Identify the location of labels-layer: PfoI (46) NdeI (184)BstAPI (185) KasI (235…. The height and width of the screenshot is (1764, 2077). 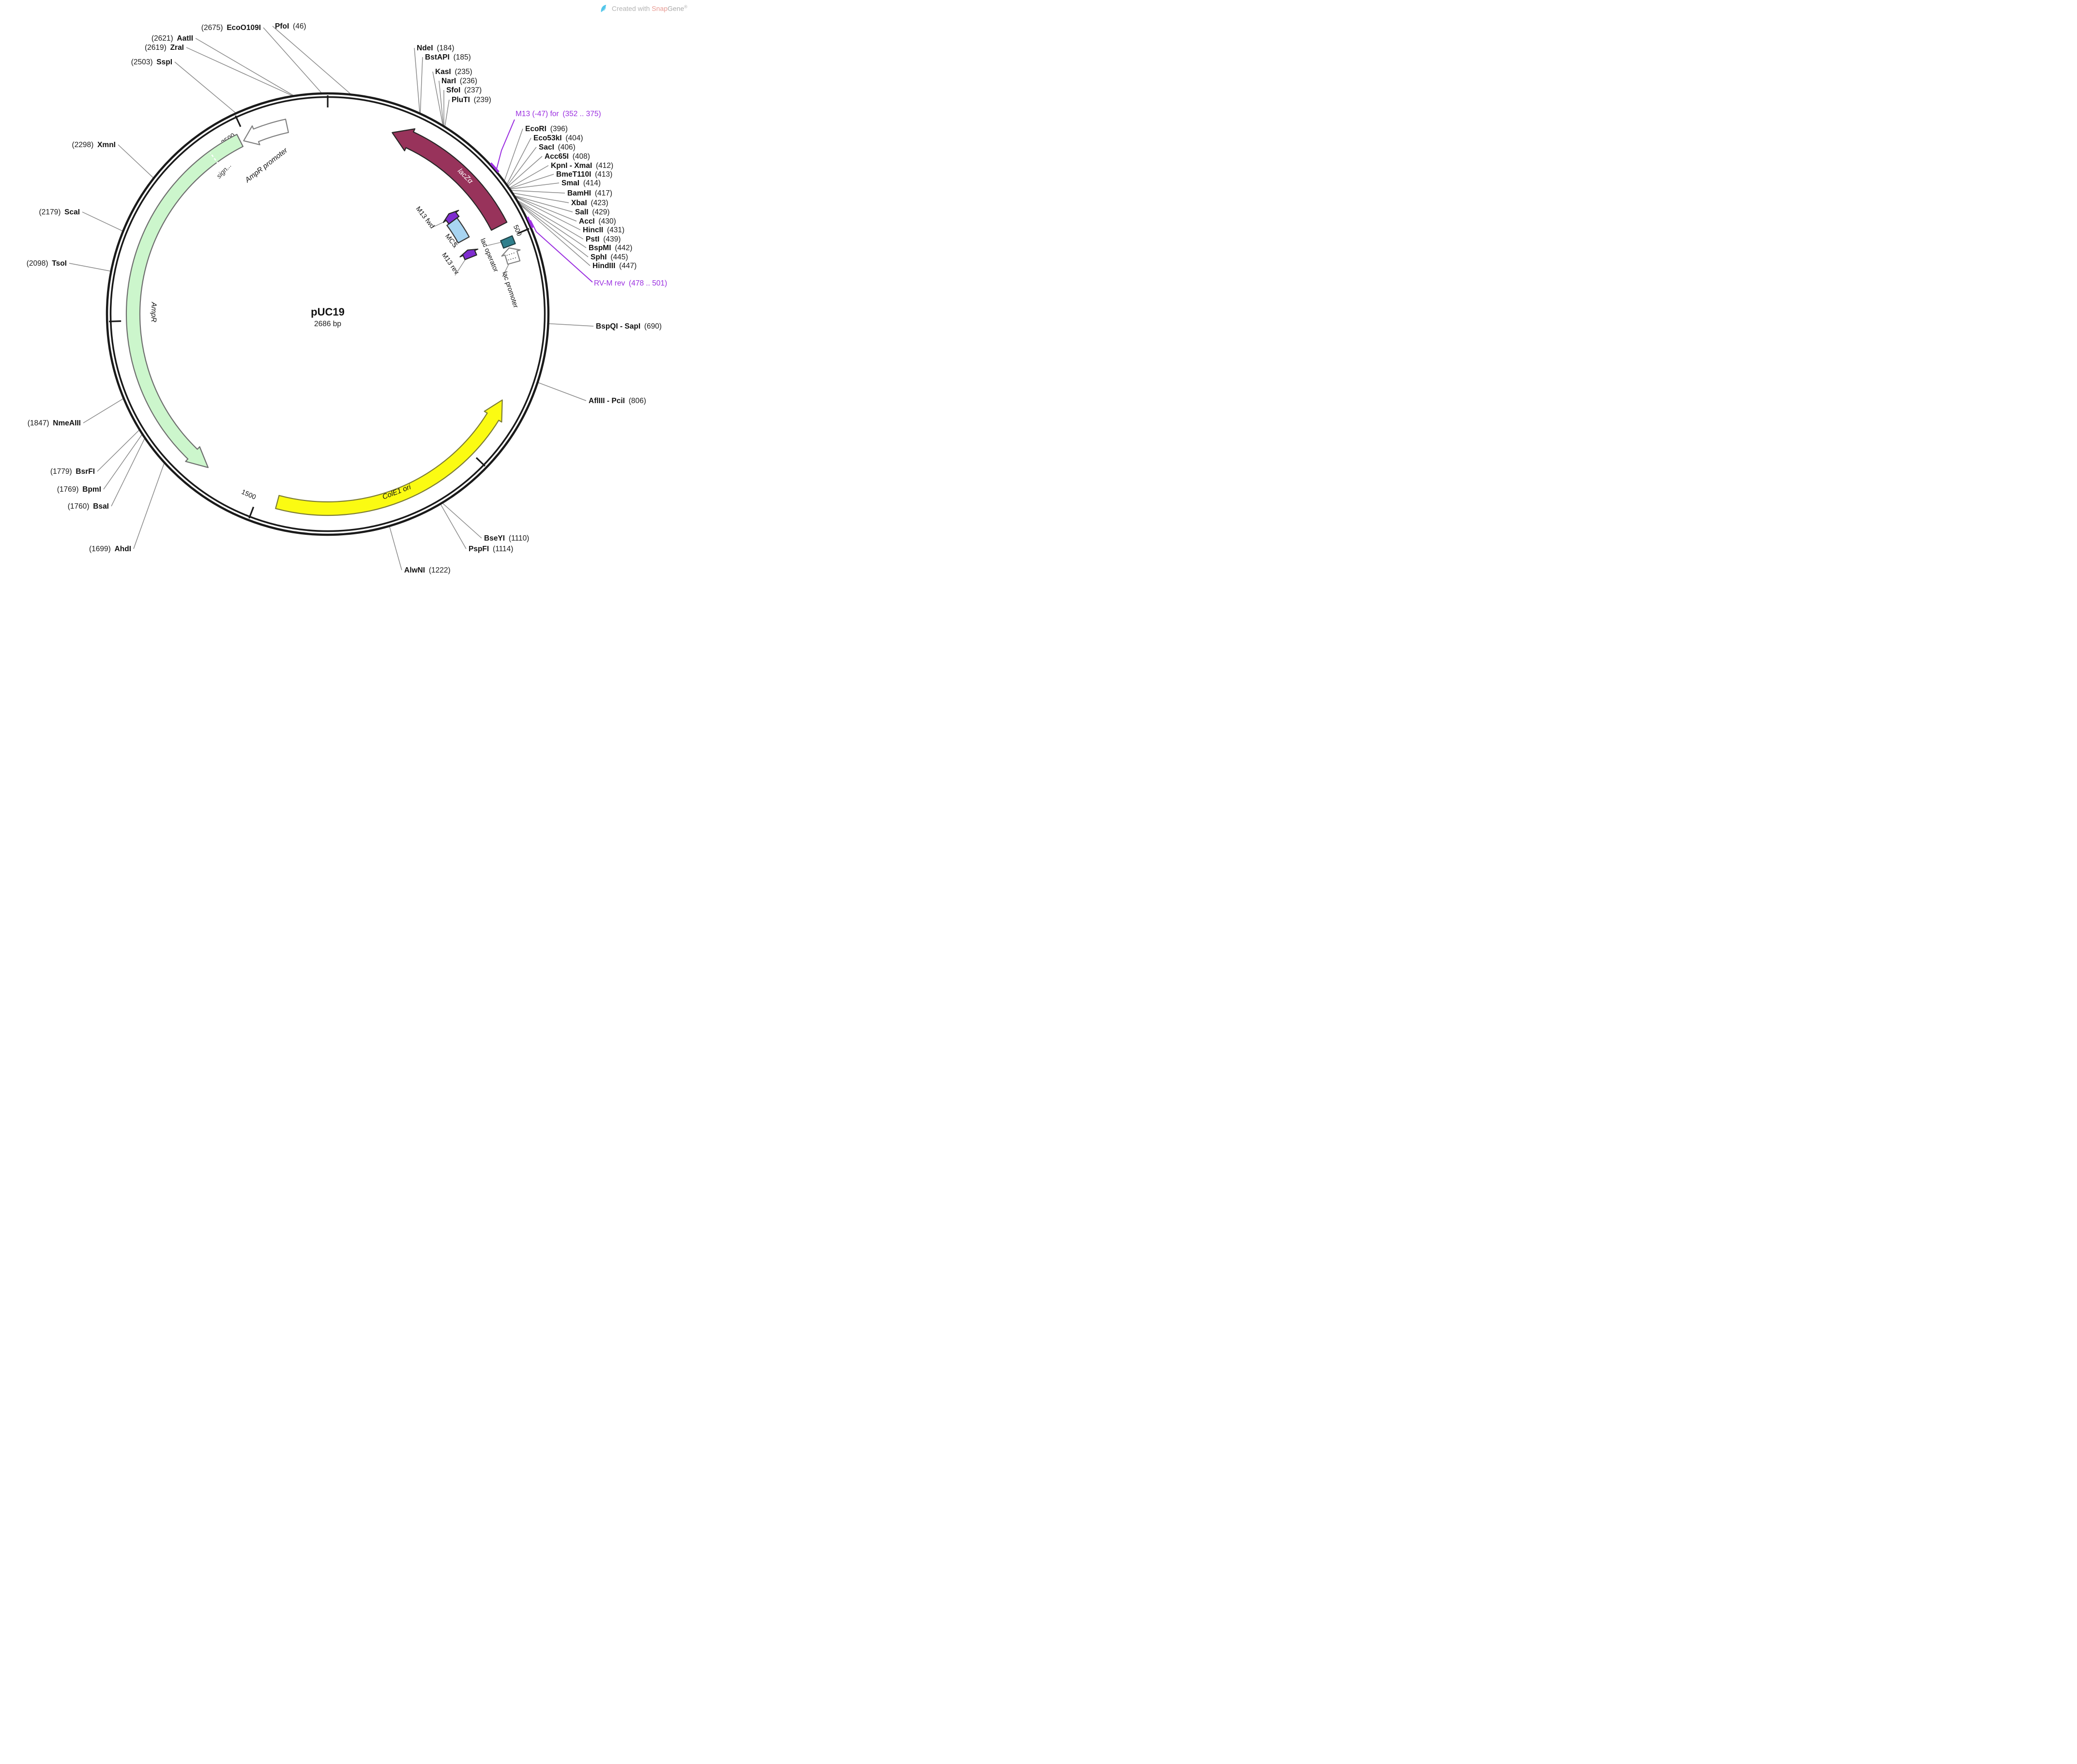
(347, 298).